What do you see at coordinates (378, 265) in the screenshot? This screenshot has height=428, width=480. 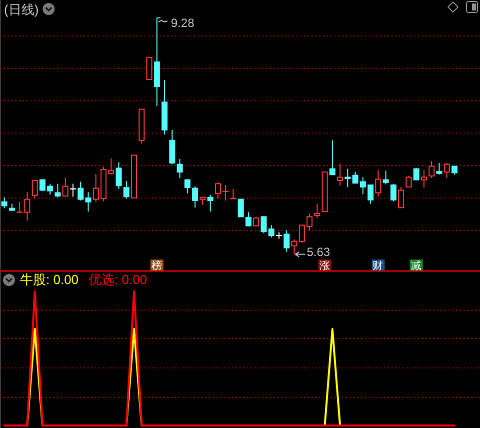 I see `text: 财` at bounding box center [378, 265].